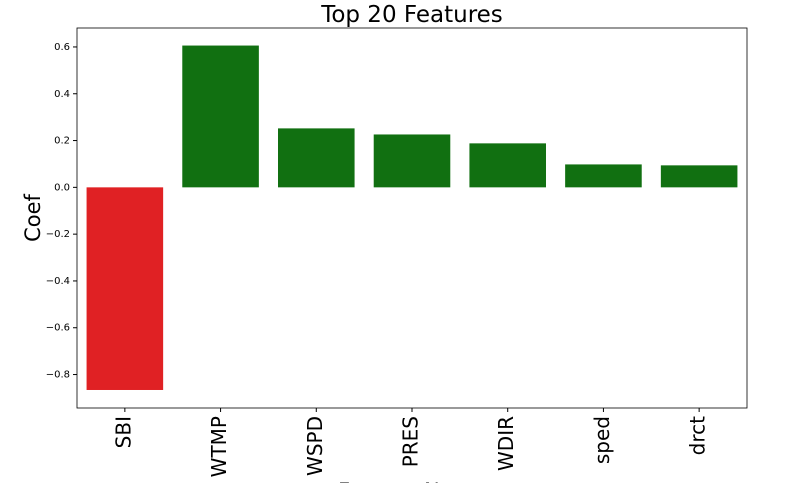 Image resolution: width=785 pixels, height=483 pixels. I want to click on y-tick-label: −0.6, so click(58, 328).